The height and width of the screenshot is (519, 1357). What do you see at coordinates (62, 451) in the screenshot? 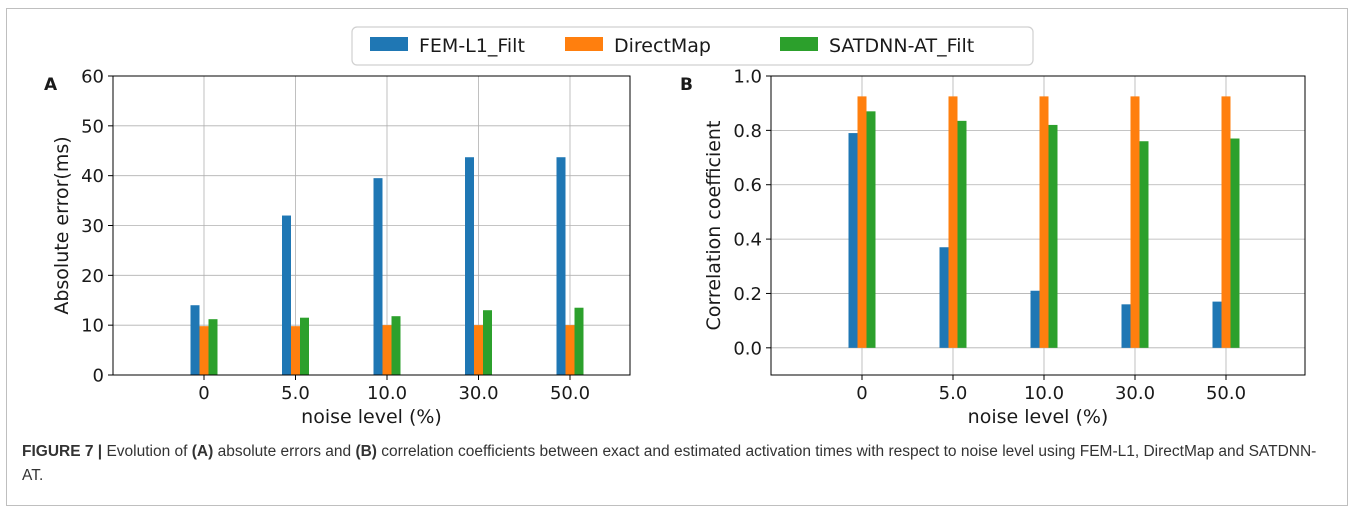
I see `caption-figure-label: FIGURE 7 |` at bounding box center [62, 451].